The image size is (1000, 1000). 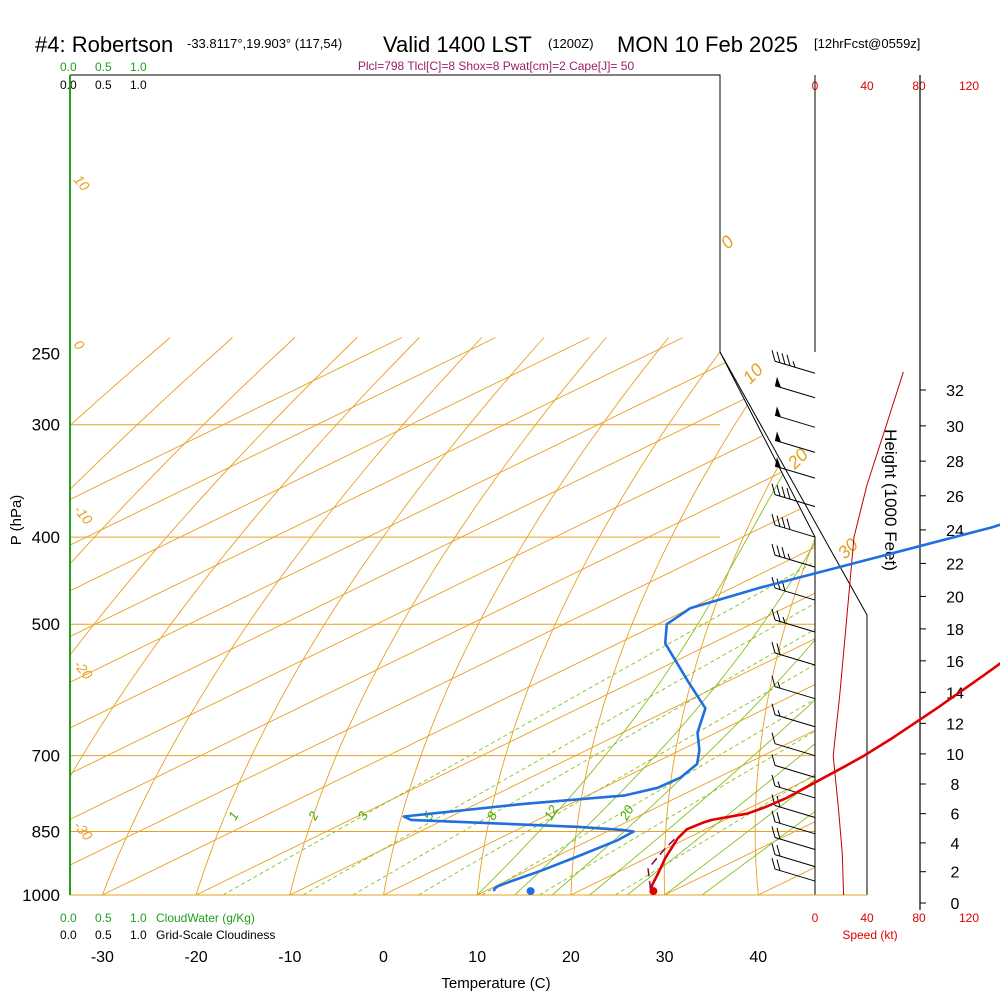 What do you see at coordinates (869, 935) in the screenshot?
I see `speed-axis-label: Speed (kt)` at bounding box center [869, 935].